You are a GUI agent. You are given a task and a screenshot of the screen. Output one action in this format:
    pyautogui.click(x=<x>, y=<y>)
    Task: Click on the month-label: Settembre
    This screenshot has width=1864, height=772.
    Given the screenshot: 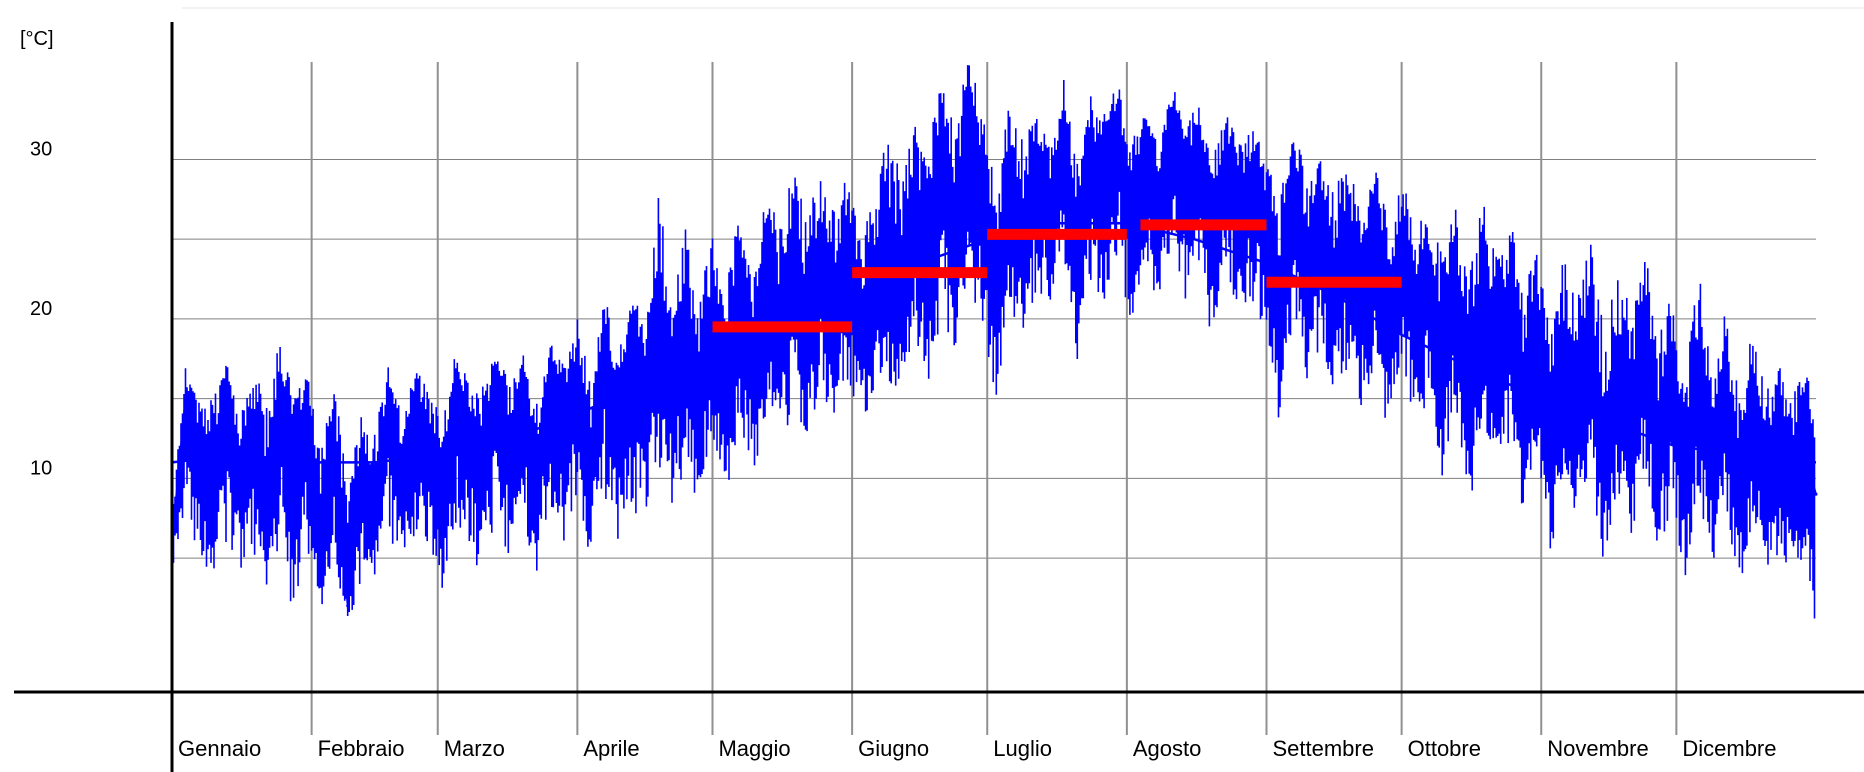 What is the action you would take?
    pyautogui.click(x=1323, y=748)
    